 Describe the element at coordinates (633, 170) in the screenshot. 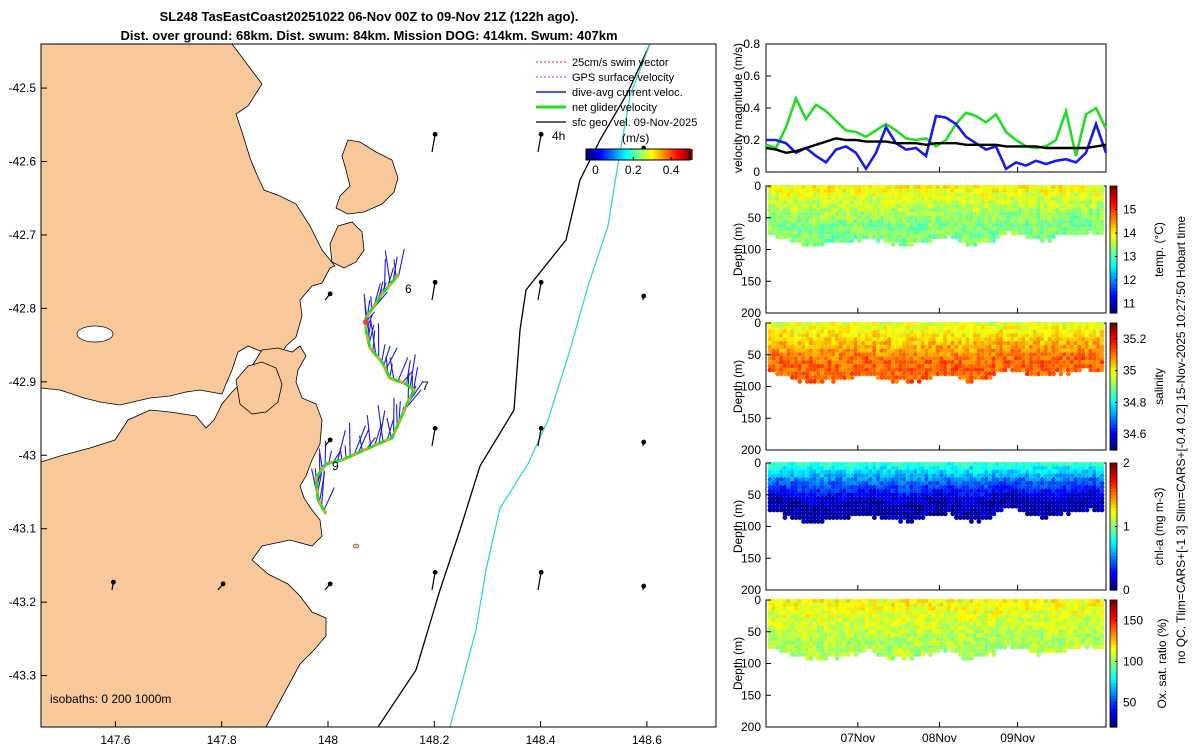

I see `map-colorbar-tick-label: 0.2` at that location.